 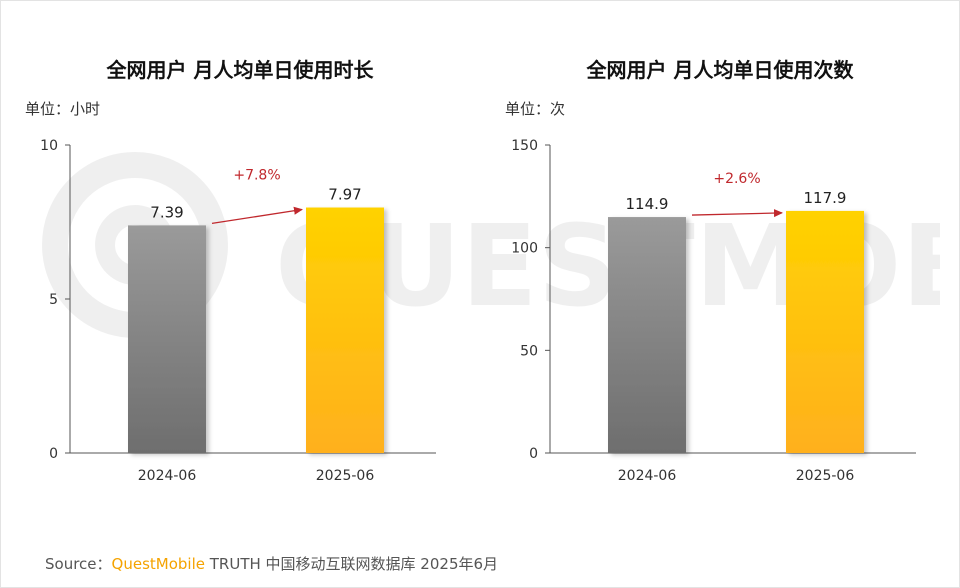 What do you see at coordinates (529, 351) in the screenshot?
I see `y-tick-label: 50` at bounding box center [529, 351].